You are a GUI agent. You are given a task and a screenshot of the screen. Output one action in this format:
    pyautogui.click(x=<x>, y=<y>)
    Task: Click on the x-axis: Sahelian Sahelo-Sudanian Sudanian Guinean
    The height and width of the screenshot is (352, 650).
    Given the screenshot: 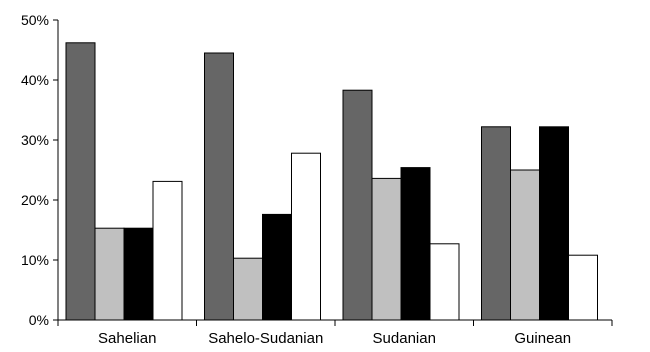 What is the action you would take?
    pyautogui.click(x=335, y=333)
    